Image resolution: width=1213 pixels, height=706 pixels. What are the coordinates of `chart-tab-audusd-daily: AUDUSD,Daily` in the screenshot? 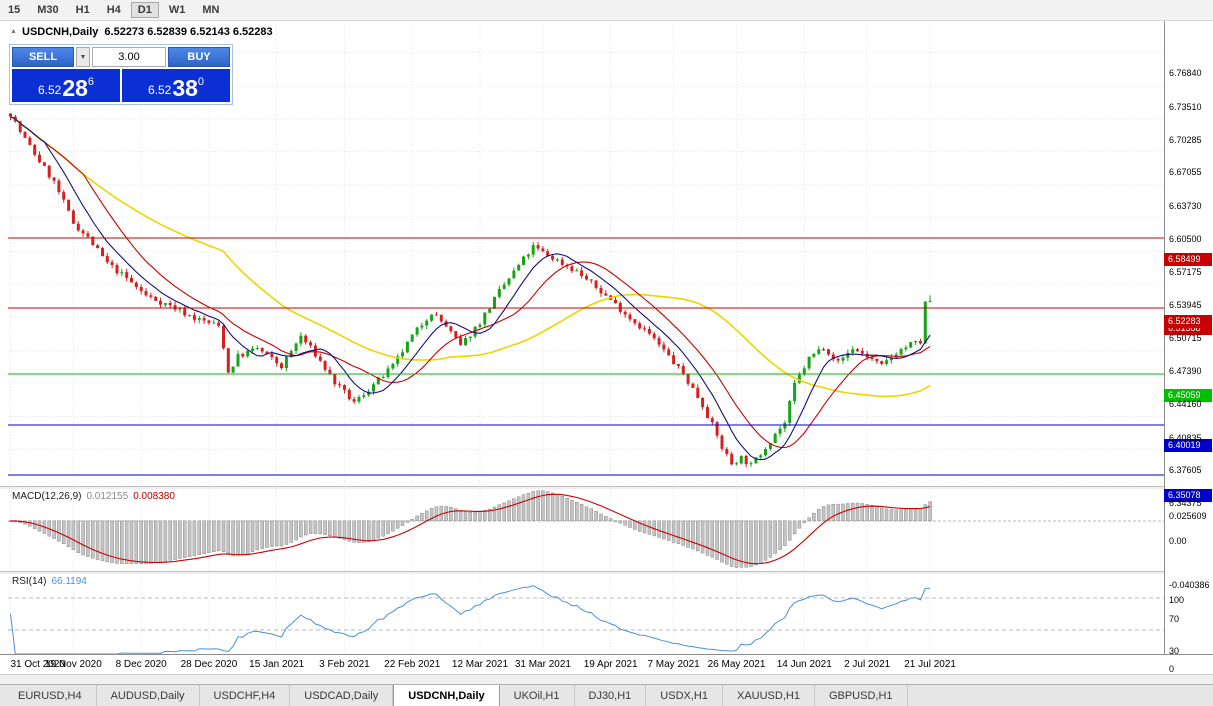 It's located at (148, 695).